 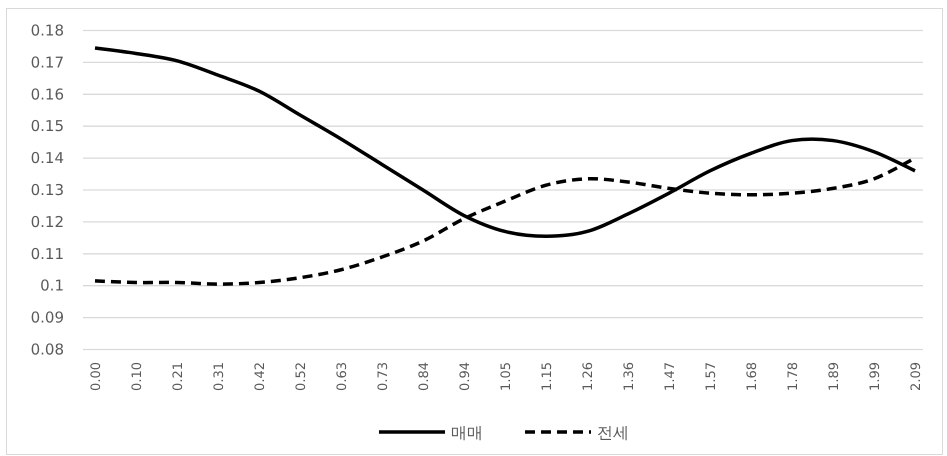 I want to click on y-tick-label: 0.15, so click(x=47, y=126).